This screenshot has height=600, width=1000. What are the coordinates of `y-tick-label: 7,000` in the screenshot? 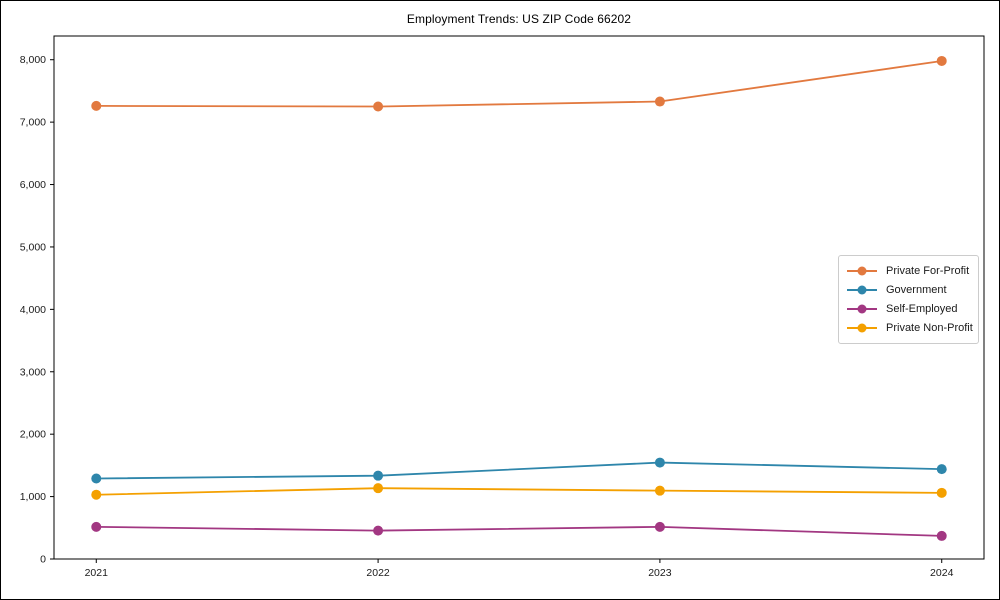 It's located at (33, 123).